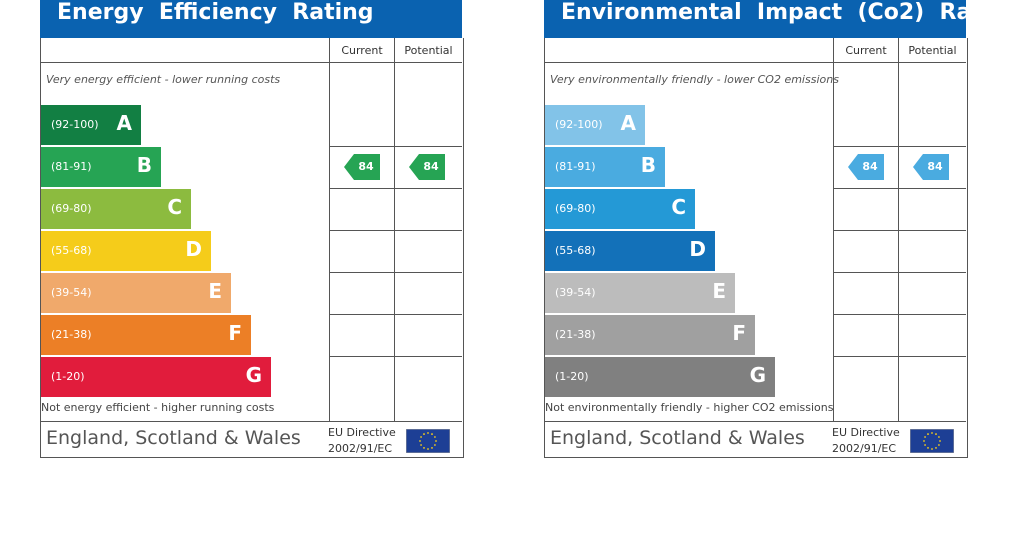 This screenshot has height=555, width=1010. I want to click on chart-title-bar: Environmental Impact (Co2) Rating, so click(777, 19).